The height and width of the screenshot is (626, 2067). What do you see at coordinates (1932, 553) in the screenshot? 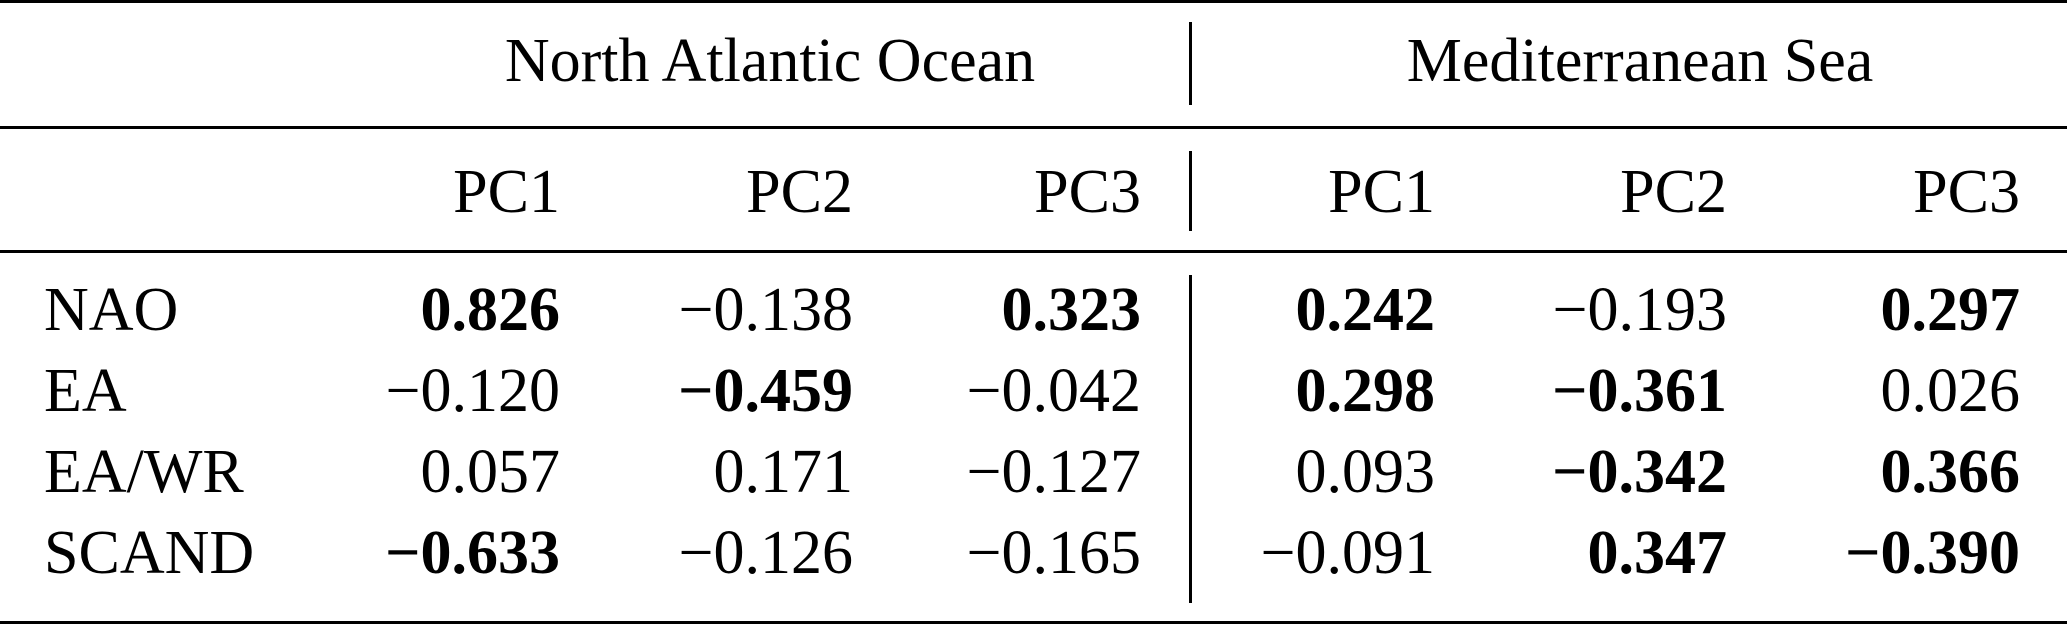
I see `table-cell: −0.390` at bounding box center [1932, 553].